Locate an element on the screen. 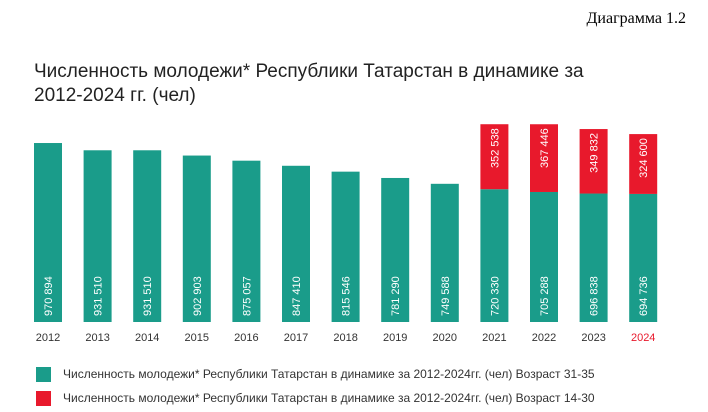  x-tick-label-2014: 2014 is located at coordinates (147, 338).